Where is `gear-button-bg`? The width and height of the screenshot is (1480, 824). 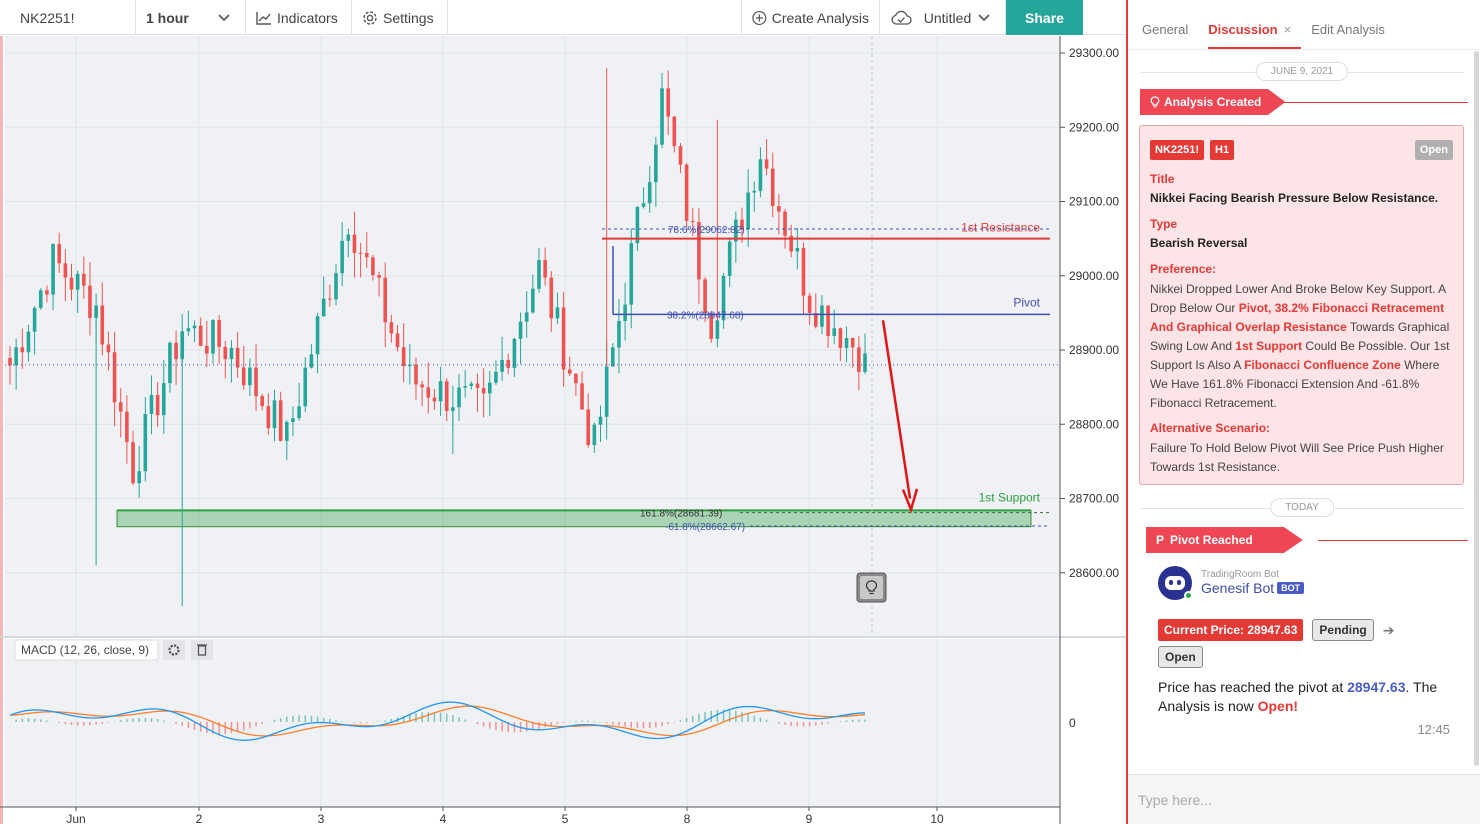
gear-button-bg is located at coordinates (174, 650).